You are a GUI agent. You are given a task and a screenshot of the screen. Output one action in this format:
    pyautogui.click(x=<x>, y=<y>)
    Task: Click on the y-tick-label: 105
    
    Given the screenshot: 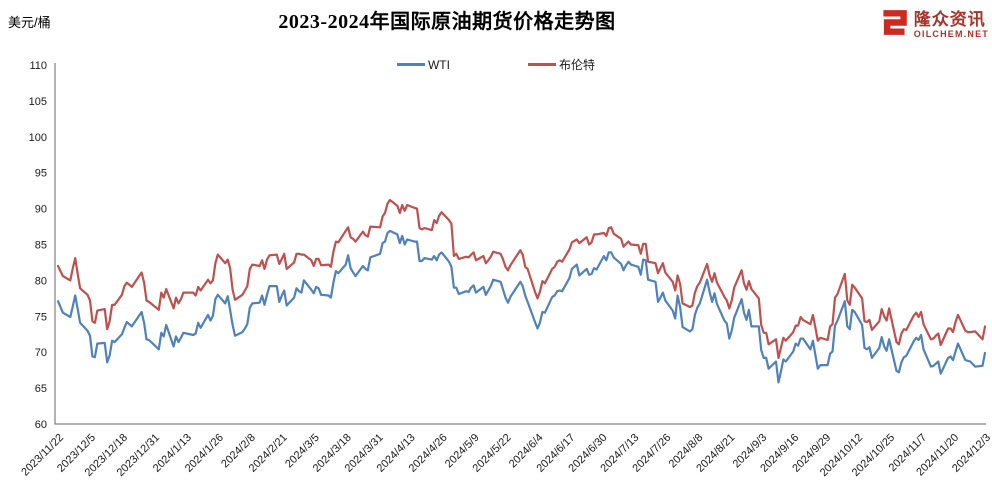 What is the action you would take?
    pyautogui.click(x=38, y=102)
    